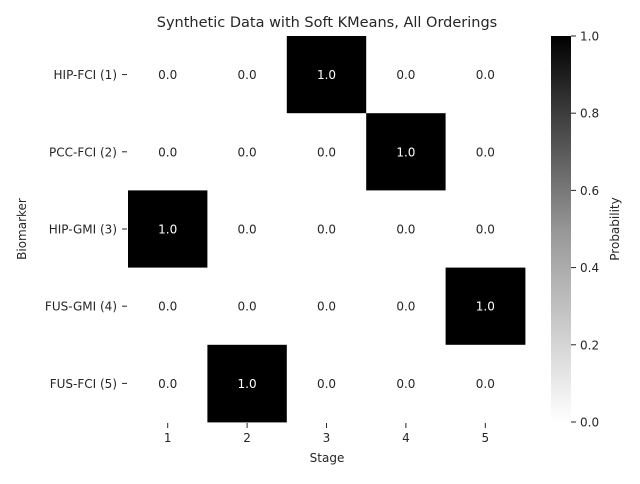 This screenshot has height=484, width=640. I want to click on x-axis-ticks: 1 2 3 4 5, so click(326, 434).